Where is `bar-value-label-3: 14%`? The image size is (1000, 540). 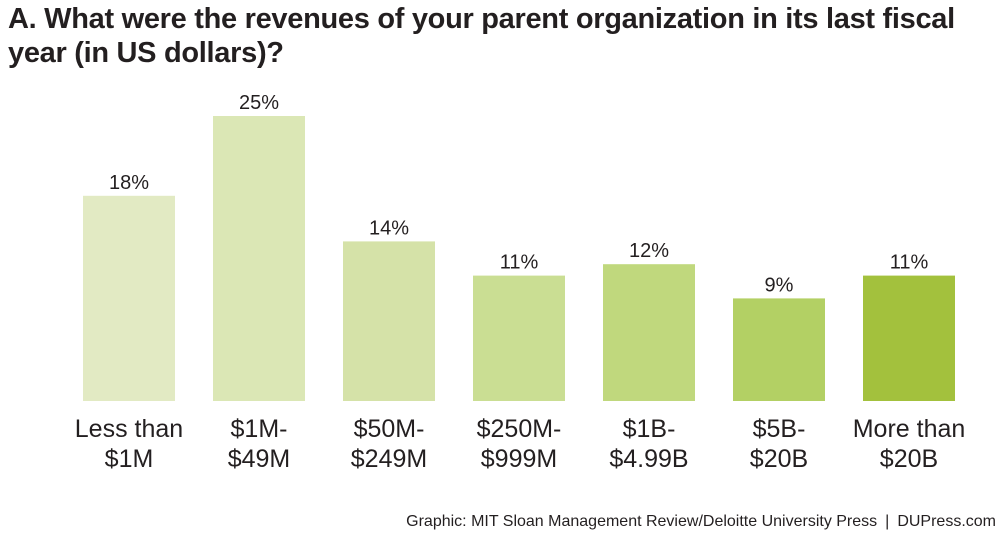 bar-value-label-3: 14% is located at coordinates (389, 228).